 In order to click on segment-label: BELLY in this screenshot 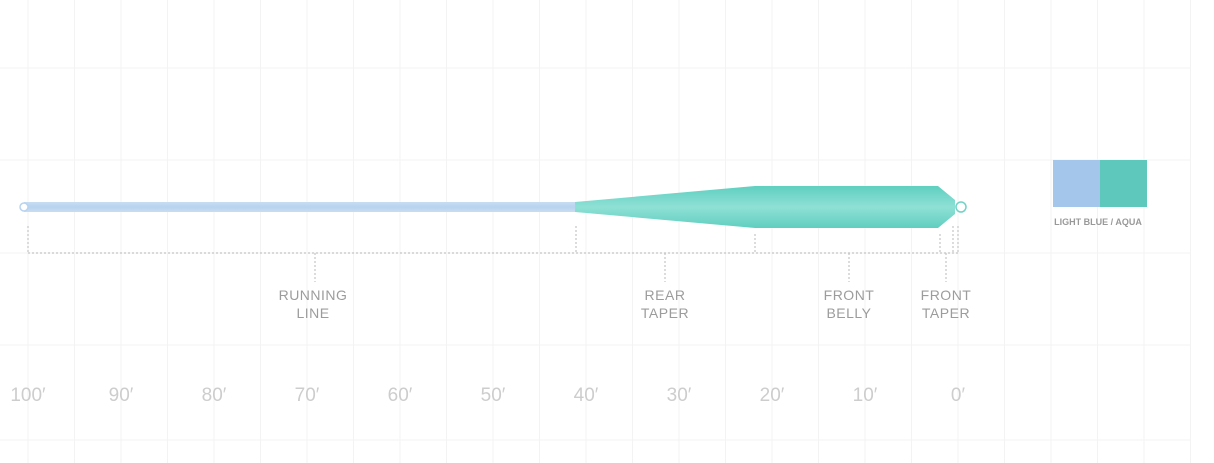, I will do `click(848, 313)`.